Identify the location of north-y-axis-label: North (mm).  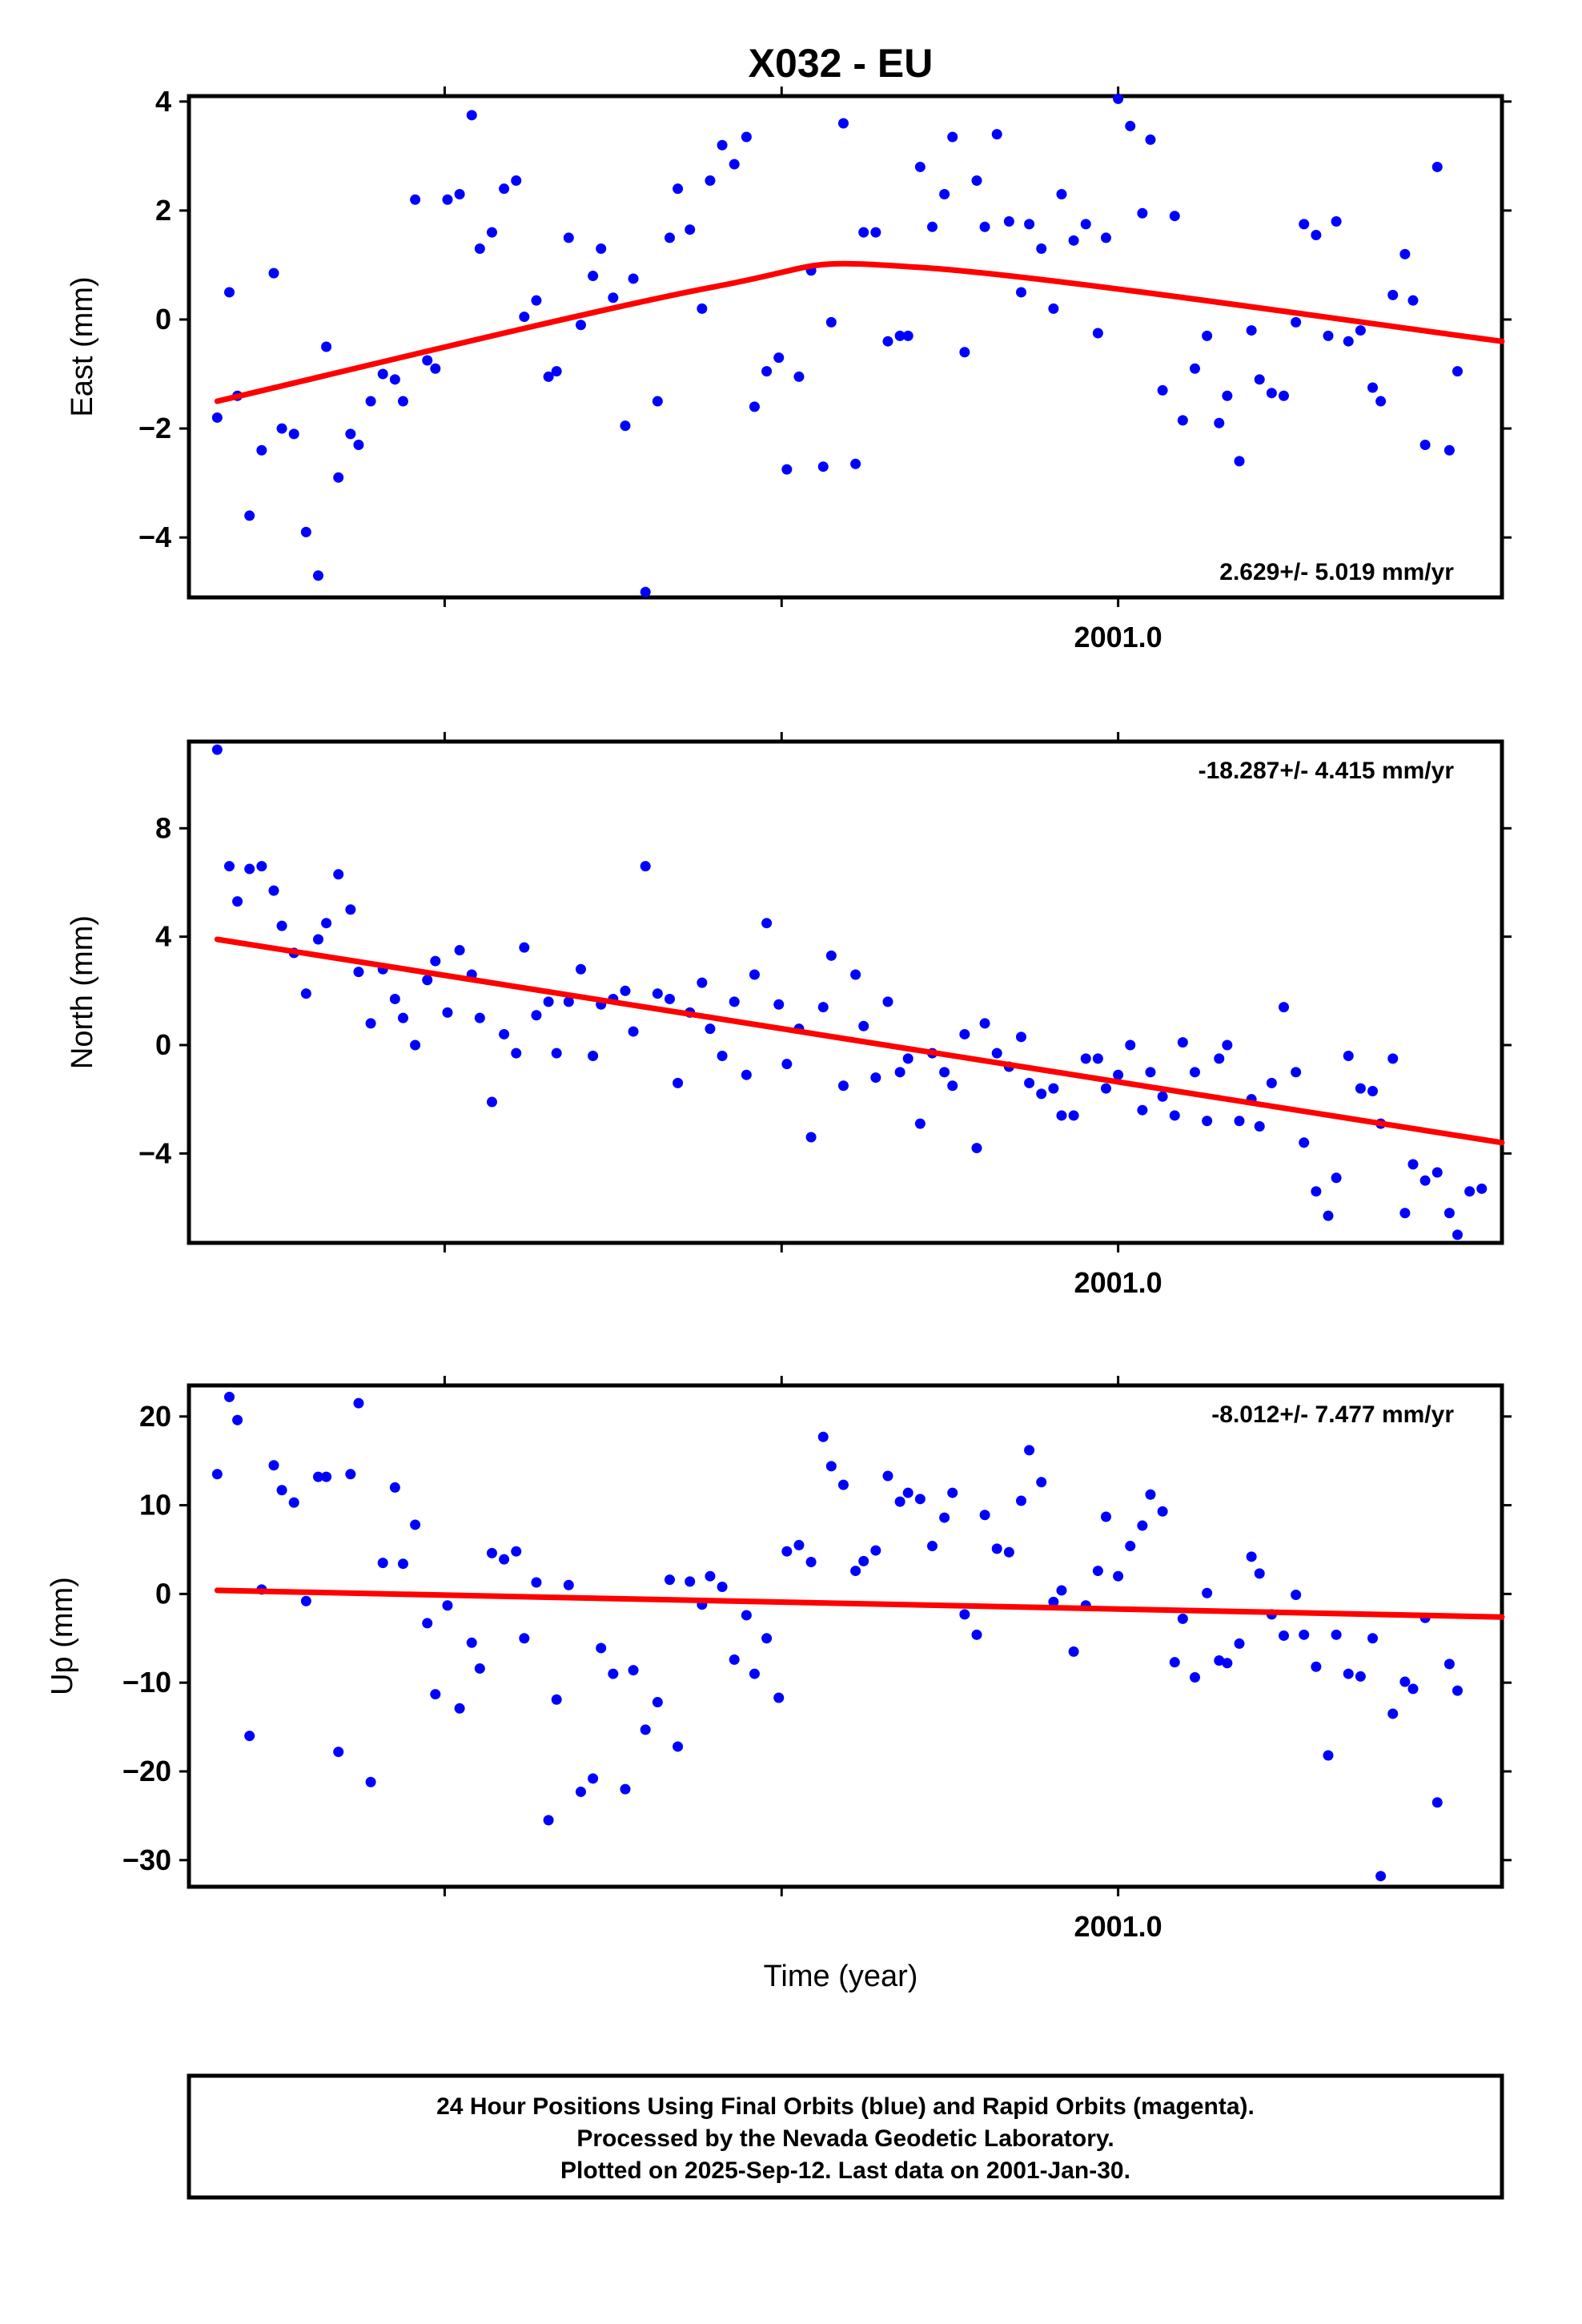
(82, 992).